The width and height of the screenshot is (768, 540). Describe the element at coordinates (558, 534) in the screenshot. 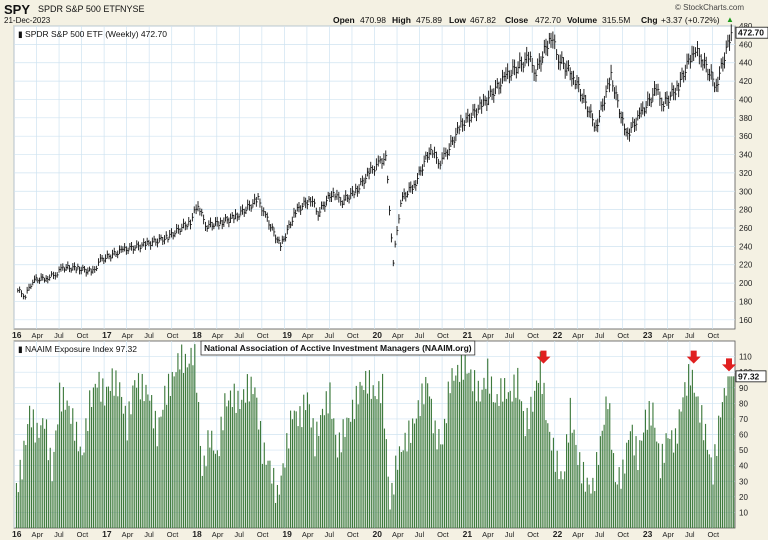

I see `naaim-x-tick-label: 22` at that location.